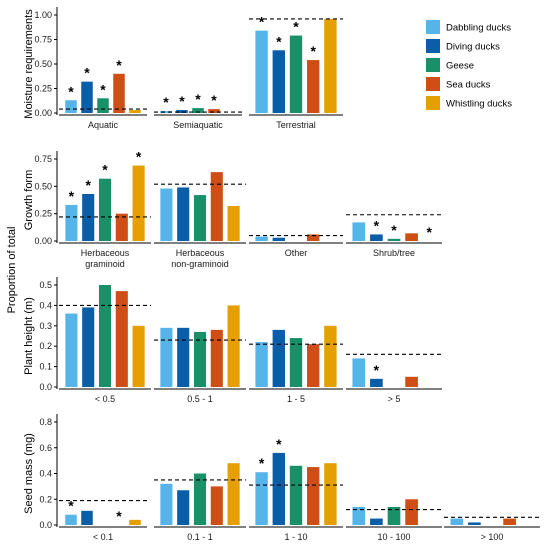 The height and width of the screenshot is (549, 550). What do you see at coordinates (43, 89) in the screenshot?
I see `y-tick-label: 0.25` at bounding box center [43, 89].